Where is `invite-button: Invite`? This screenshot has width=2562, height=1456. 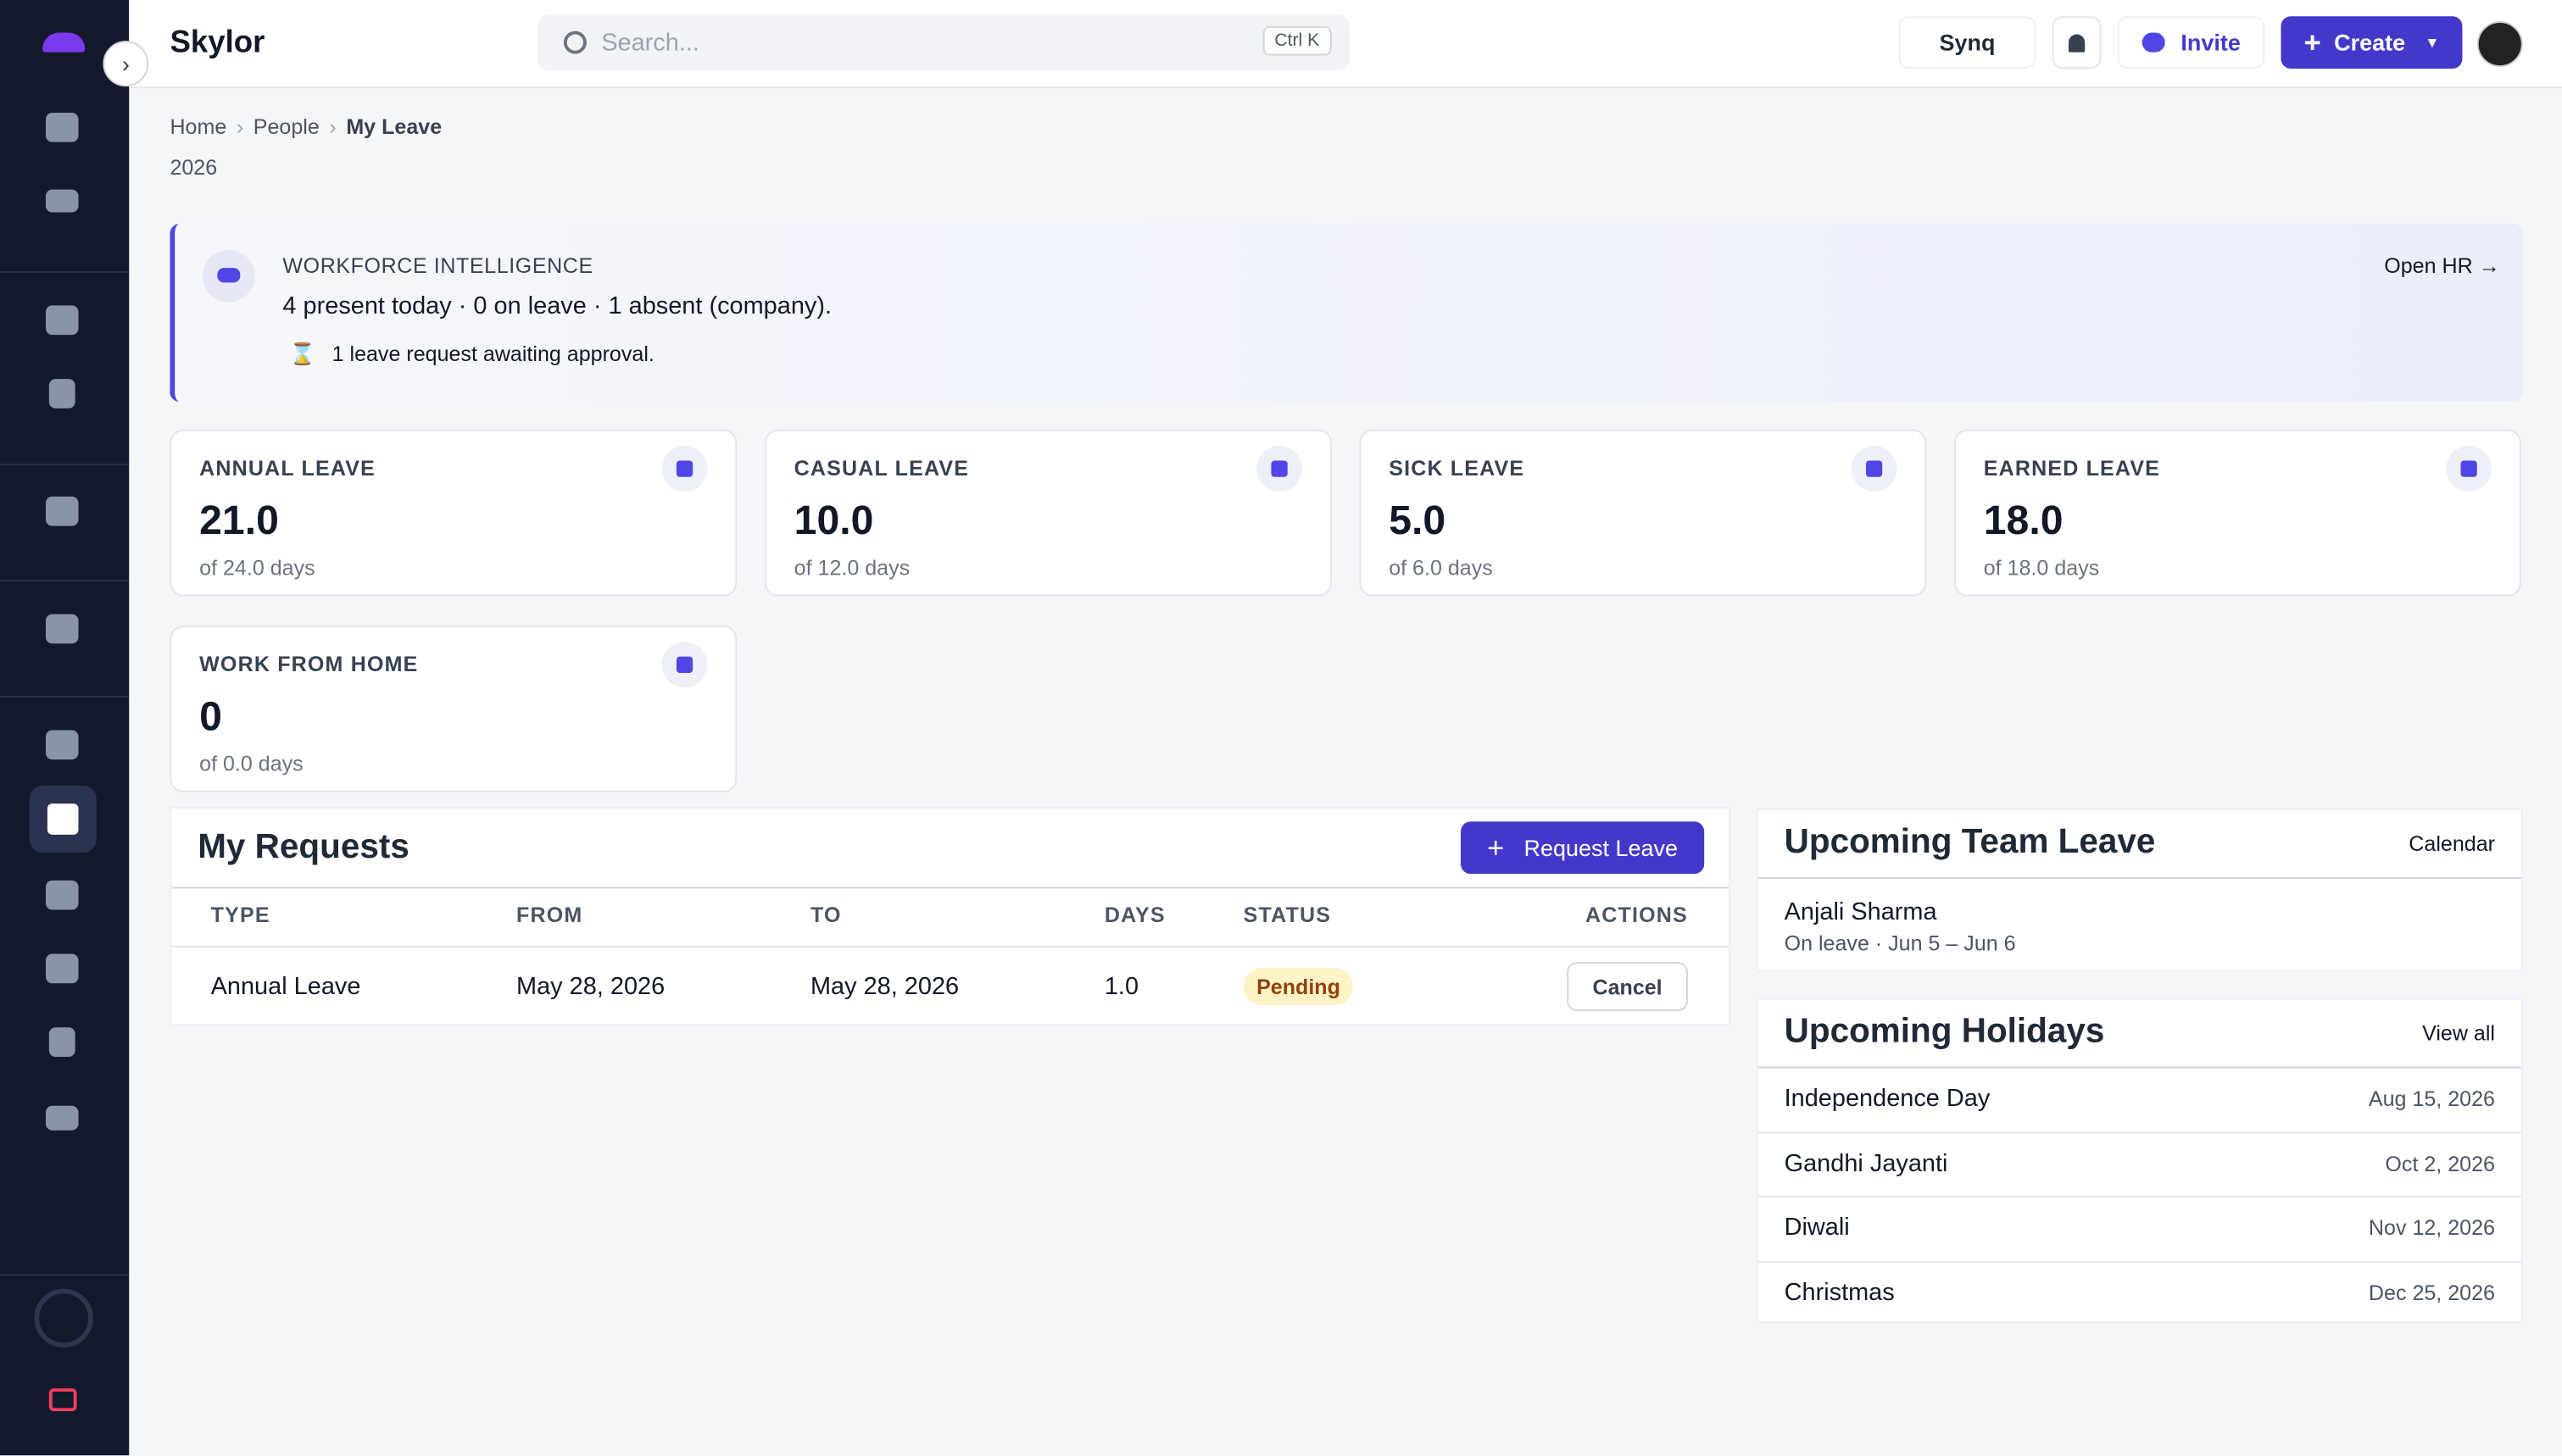 invite-button: Invite is located at coordinates (2191, 43).